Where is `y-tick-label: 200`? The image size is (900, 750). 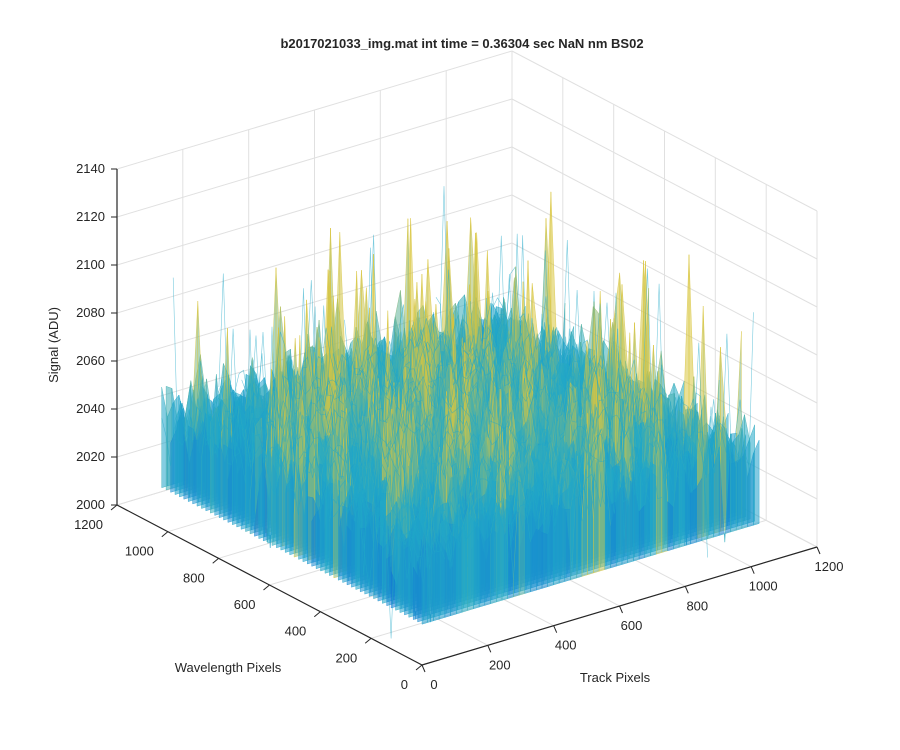 y-tick-label: 200 is located at coordinates (346, 657).